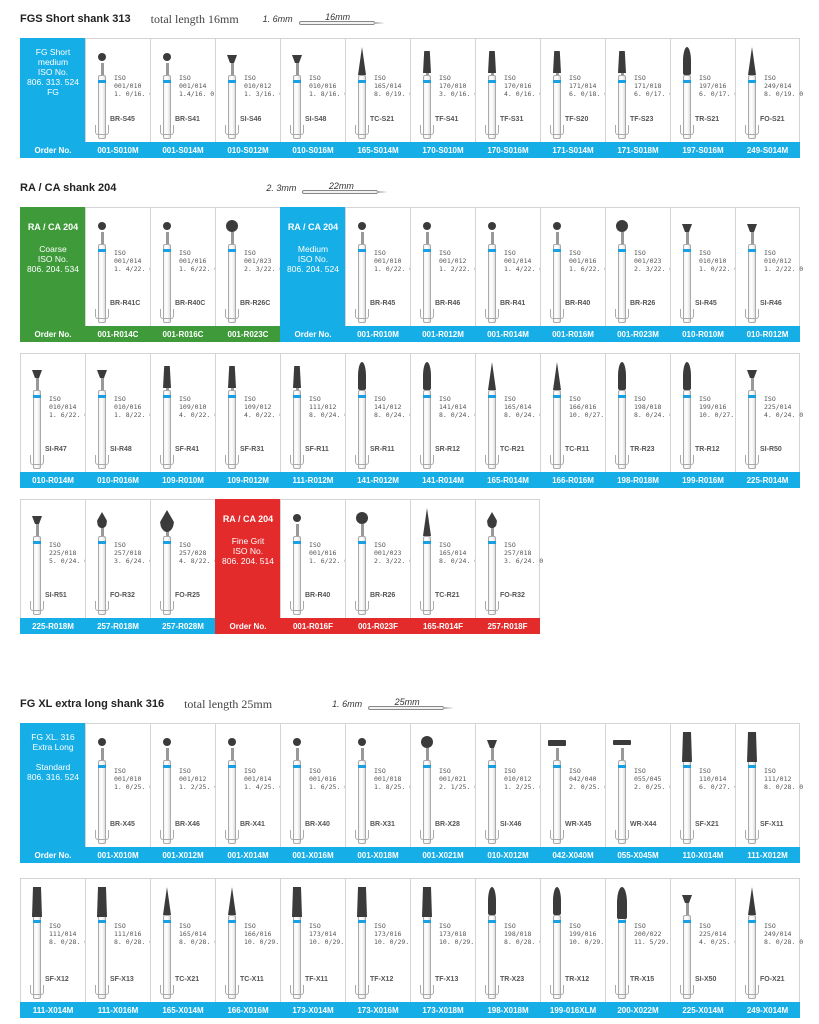  Describe the element at coordinates (508, 1010) in the screenshot. I see `order-number: 198-X018M` at that location.